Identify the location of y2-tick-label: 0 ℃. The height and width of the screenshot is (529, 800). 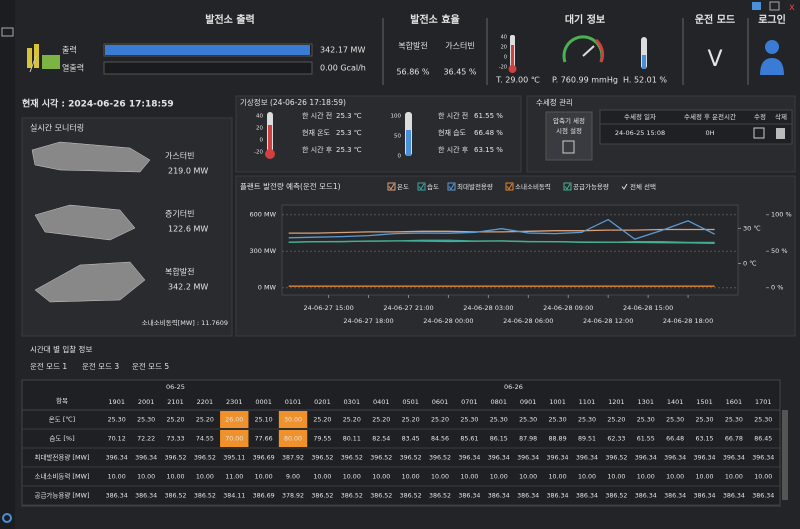
(750, 263).